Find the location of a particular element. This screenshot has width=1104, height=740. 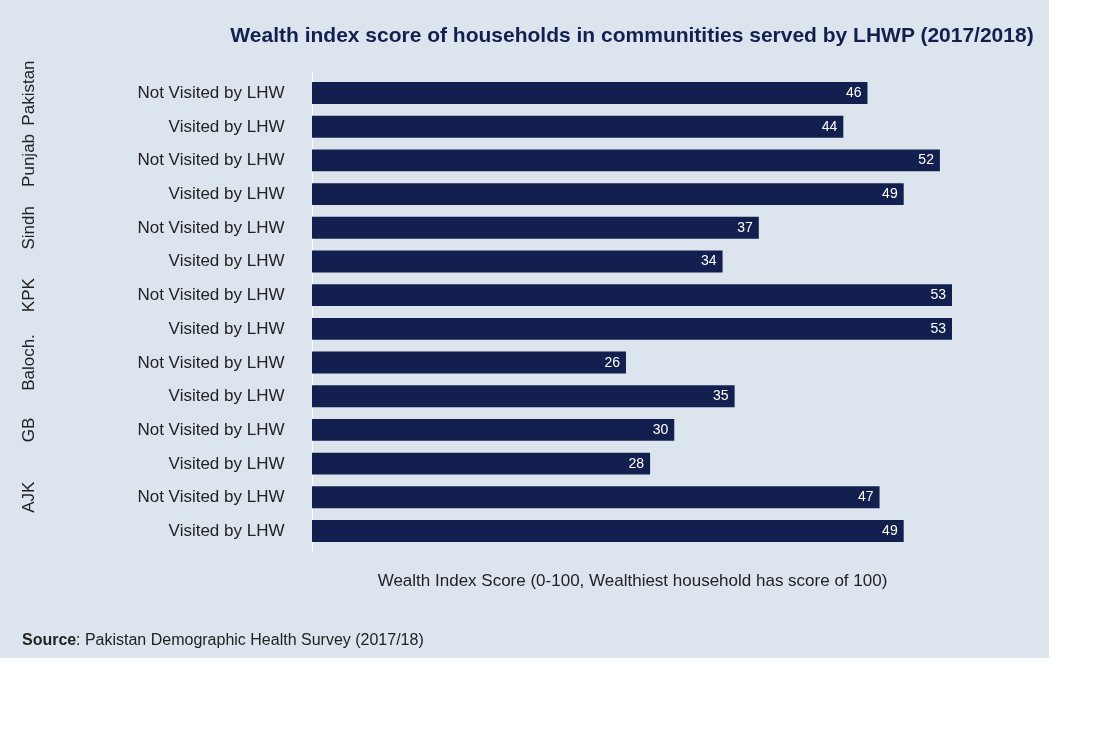

text: GB is located at coordinates (29, 430).